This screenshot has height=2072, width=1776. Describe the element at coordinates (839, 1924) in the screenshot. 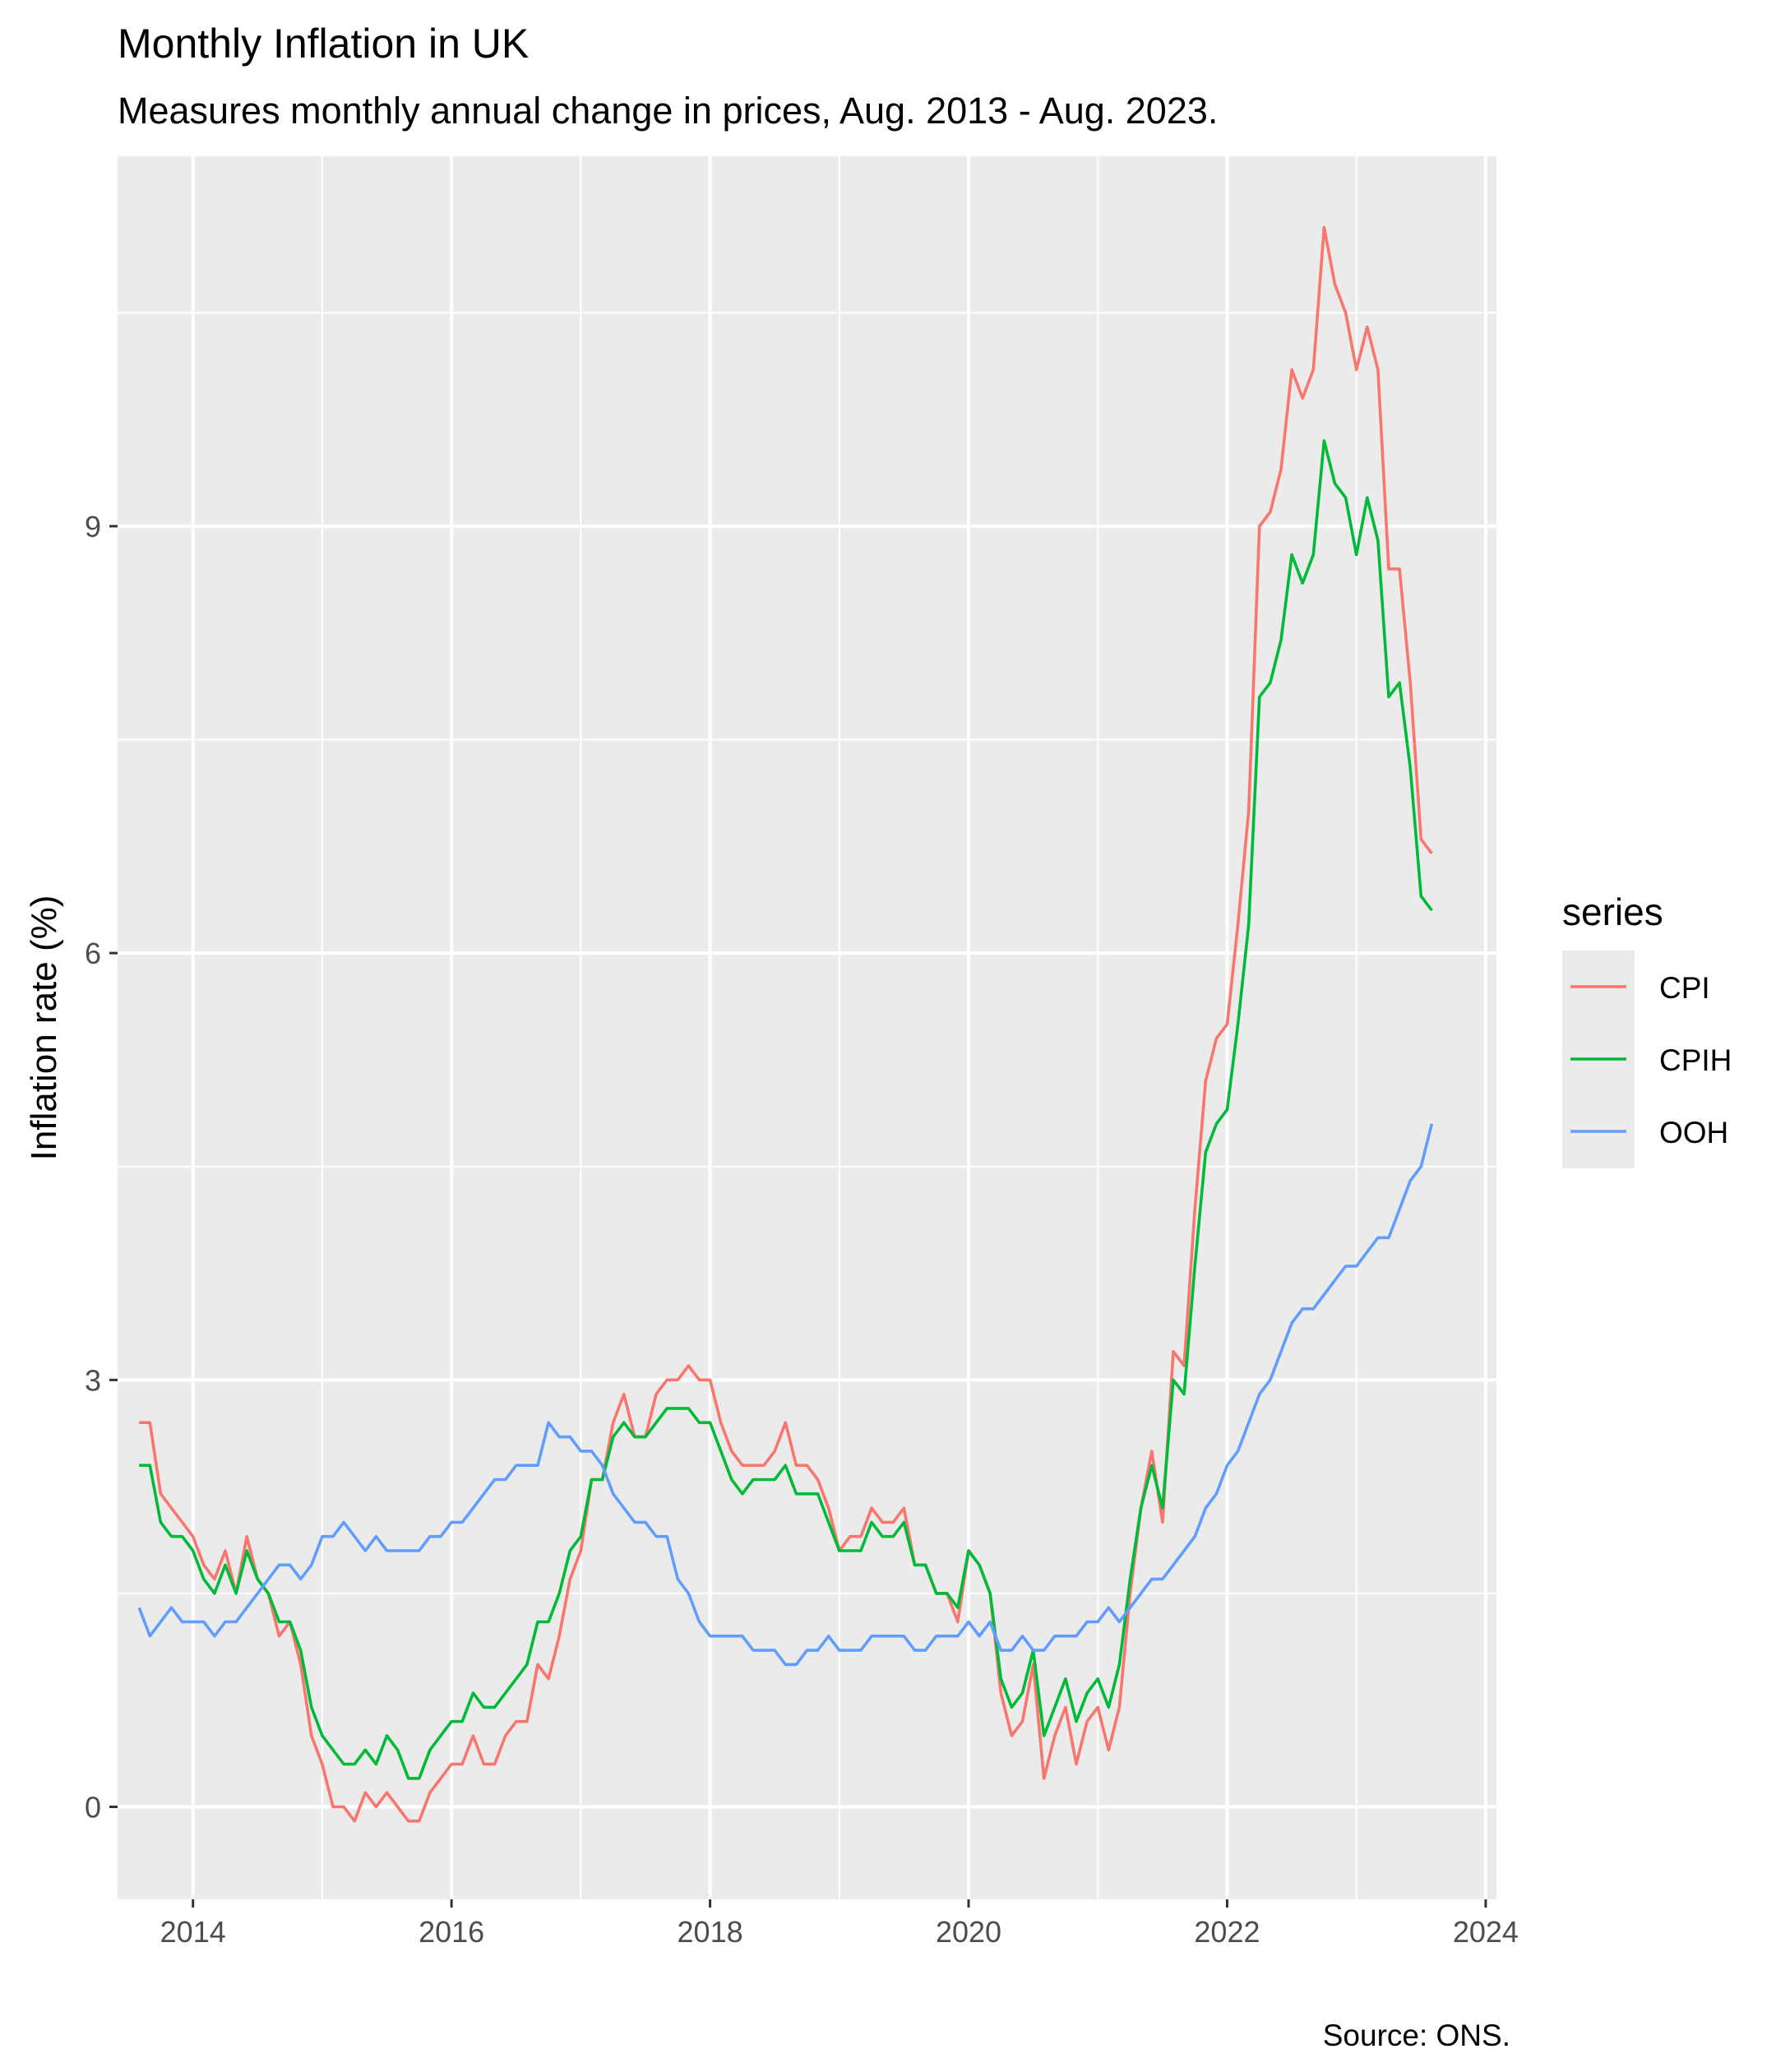

I see `x-axis: 2014 2016 2018 2020 2022 2024` at that location.